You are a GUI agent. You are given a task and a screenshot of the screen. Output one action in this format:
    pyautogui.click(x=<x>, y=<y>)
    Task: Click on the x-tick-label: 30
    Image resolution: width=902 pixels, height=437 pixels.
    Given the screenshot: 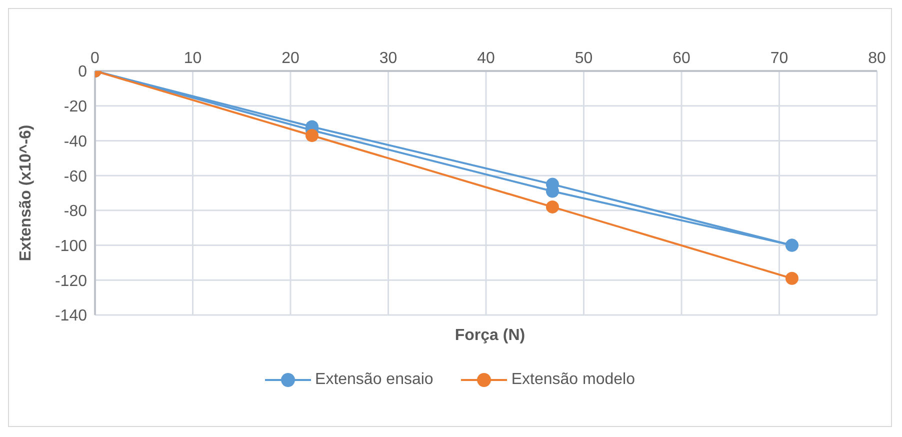 What is the action you would take?
    pyautogui.click(x=388, y=58)
    